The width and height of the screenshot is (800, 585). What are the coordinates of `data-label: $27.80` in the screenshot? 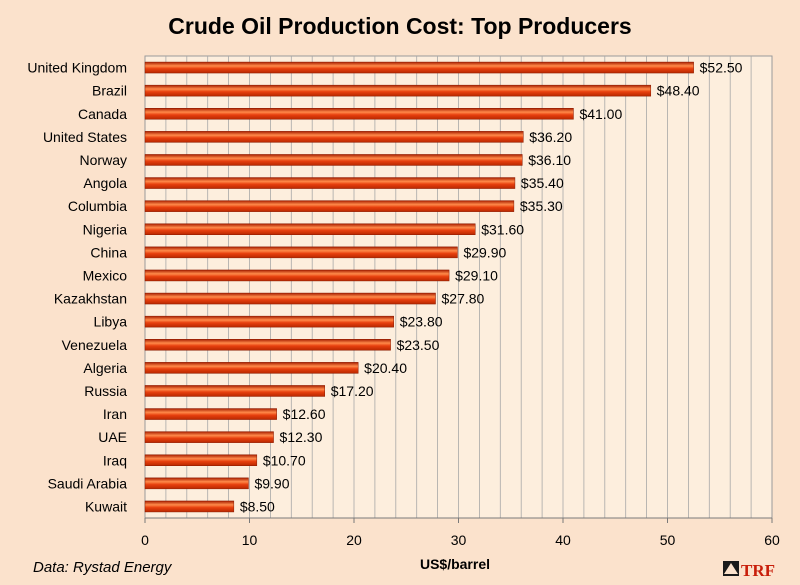 It's located at (463, 299).